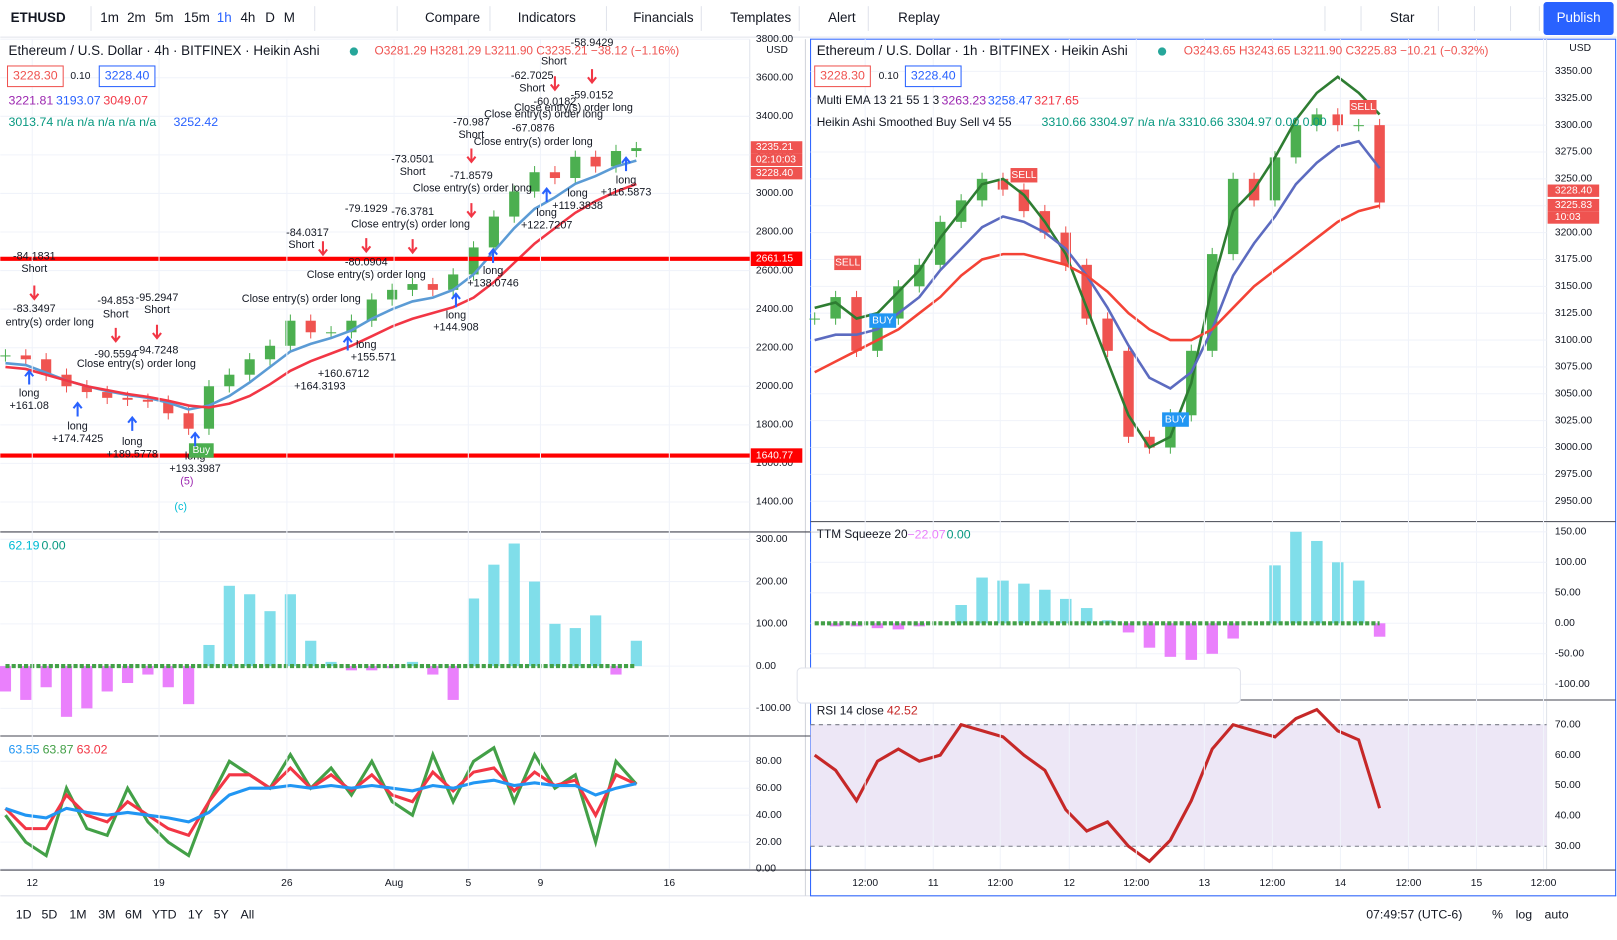  What do you see at coordinates (221, 915) in the screenshot?
I see `range-button: 5Y` at bounding box center [221, 915].